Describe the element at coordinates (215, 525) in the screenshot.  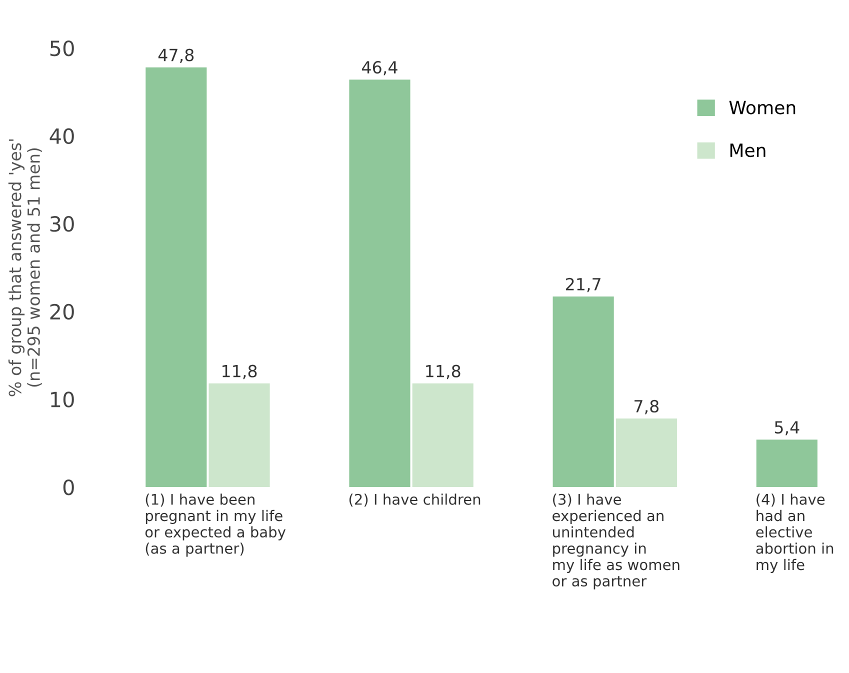
I see `x-tick-label: (1) I have been pregnant in my life or expected a baby (as a partner)` at that location.